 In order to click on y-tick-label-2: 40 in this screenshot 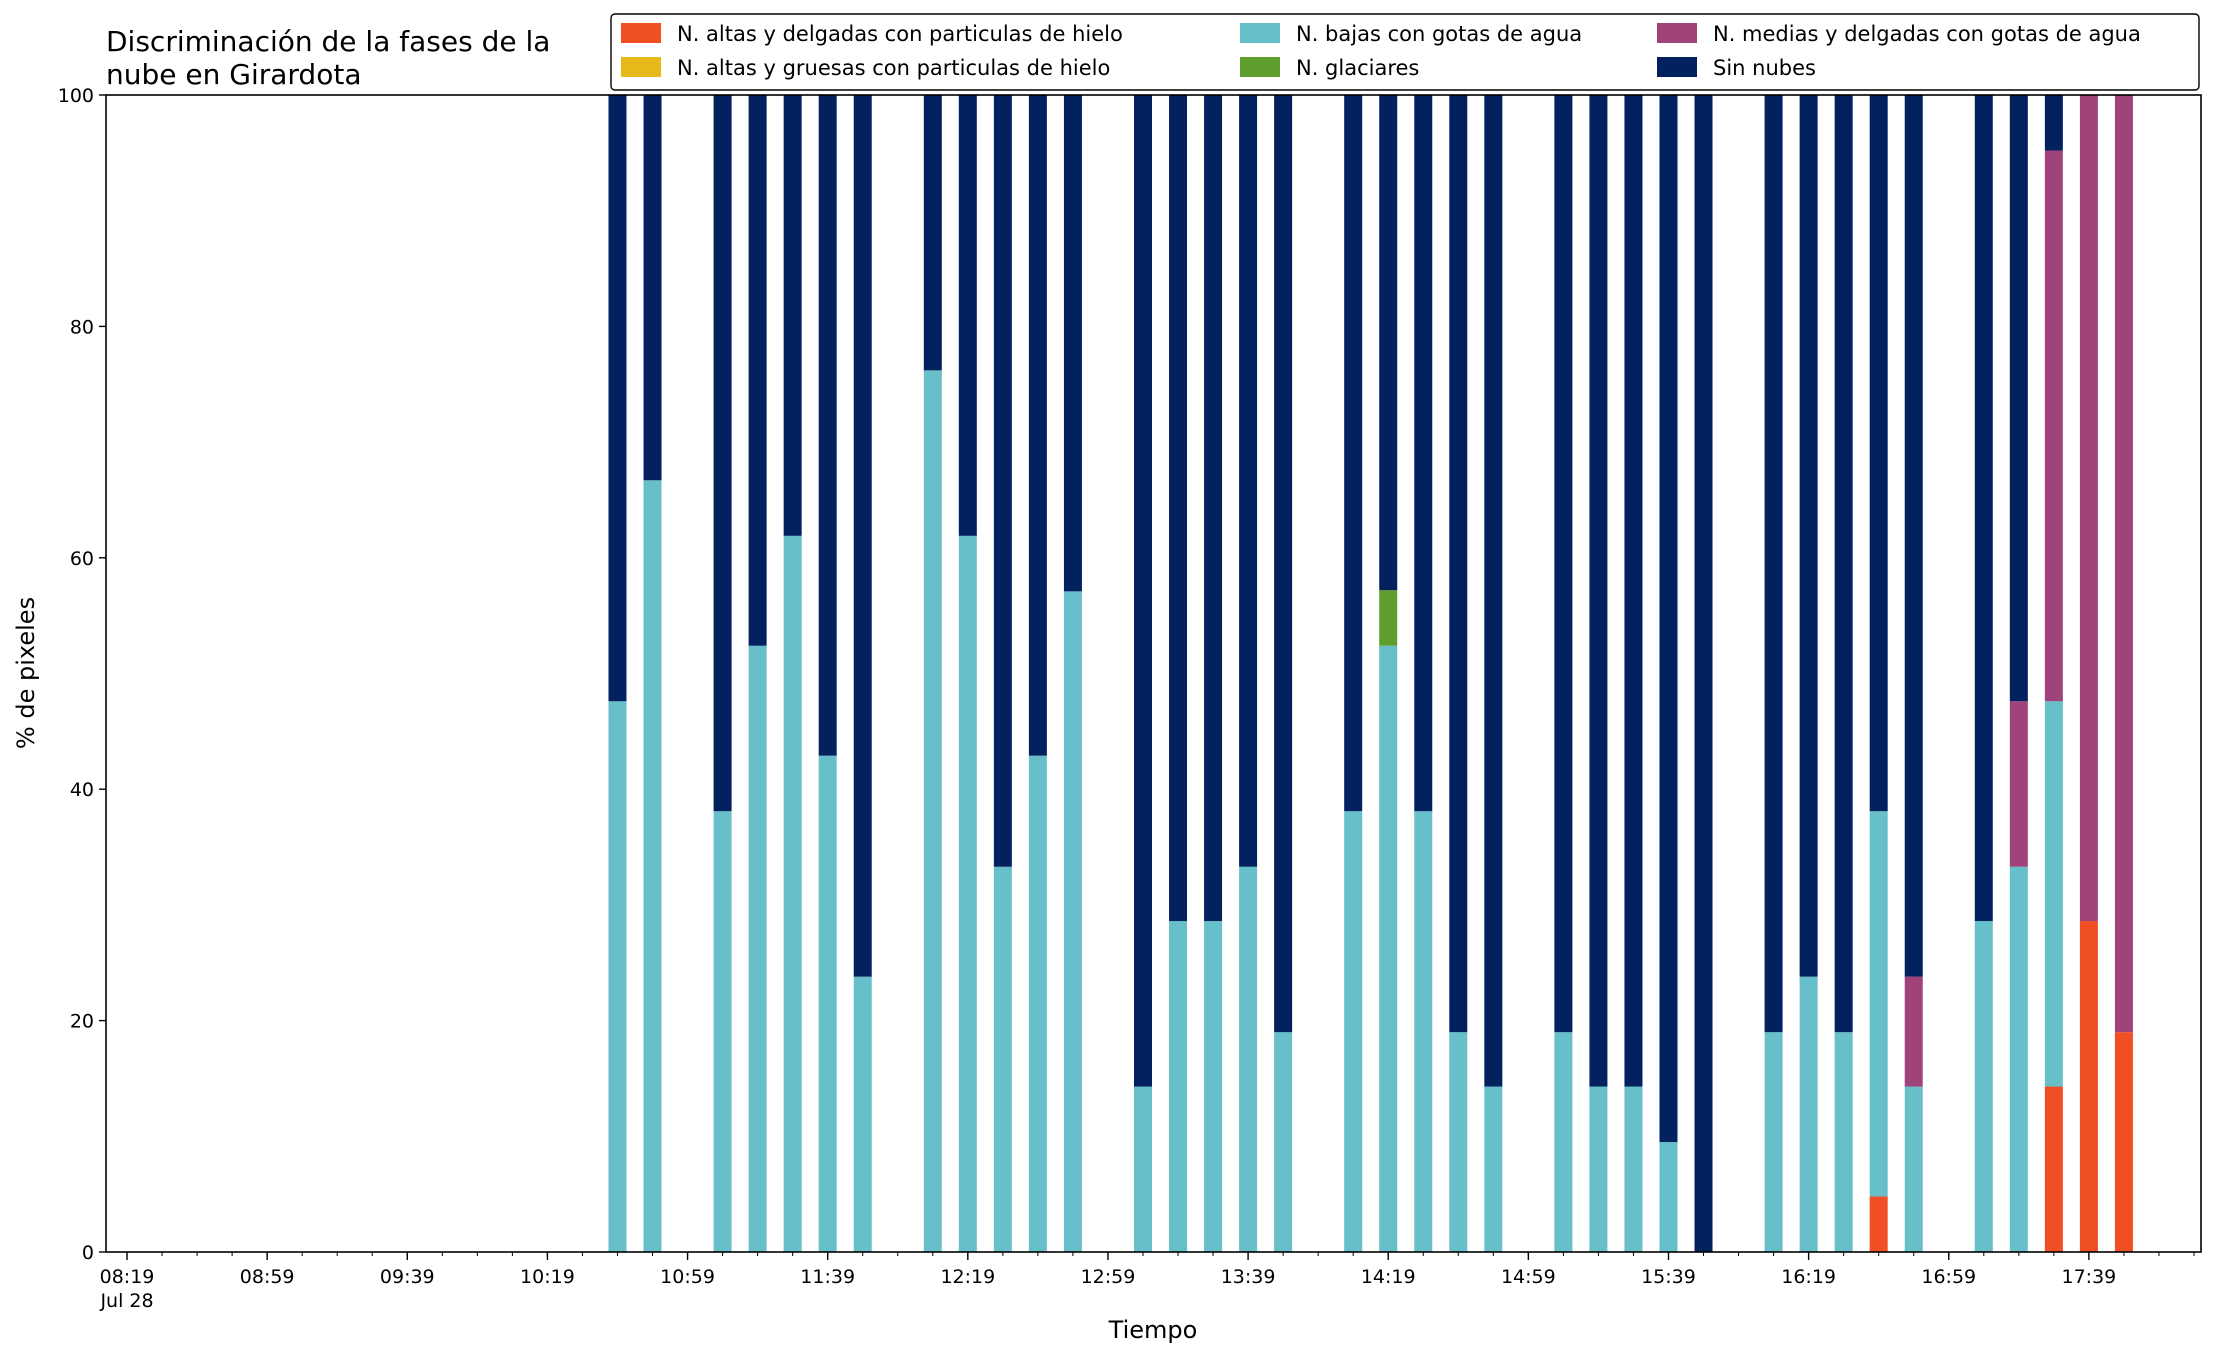, I will do `click(82, 790)`.